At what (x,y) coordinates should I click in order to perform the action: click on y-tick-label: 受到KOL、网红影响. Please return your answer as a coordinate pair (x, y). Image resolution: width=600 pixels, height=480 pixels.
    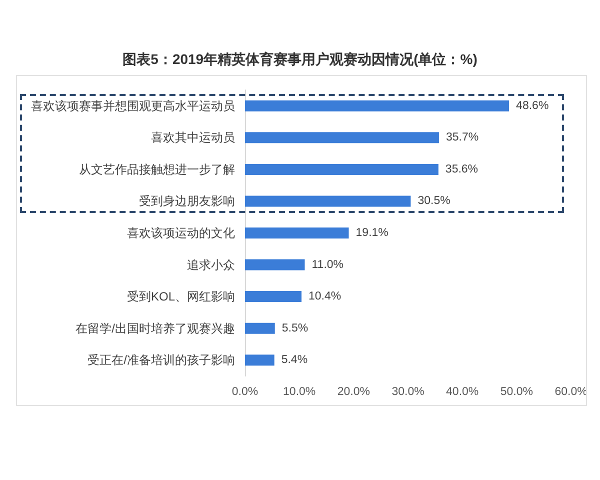
    Looking at the image, I should click on (180, 297).